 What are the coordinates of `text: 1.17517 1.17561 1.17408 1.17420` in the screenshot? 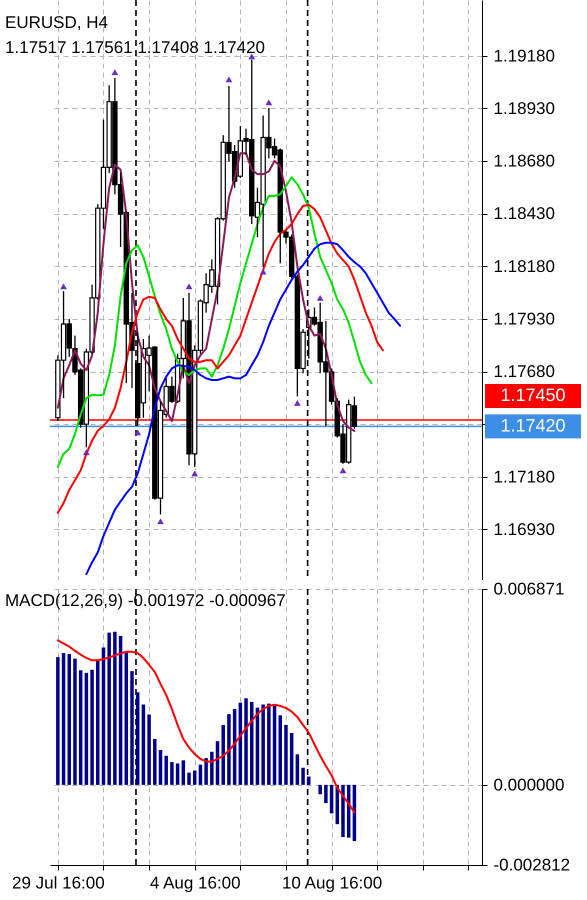 It's located at (135, 48).